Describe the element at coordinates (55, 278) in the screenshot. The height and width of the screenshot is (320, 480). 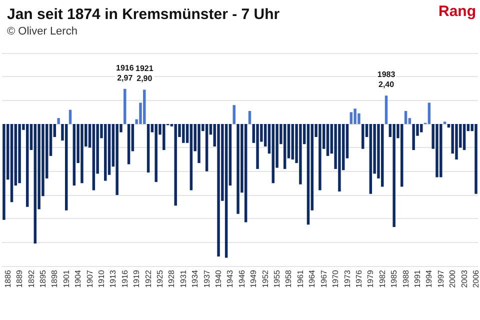
I see `x-tick-label: 1898` at that location.